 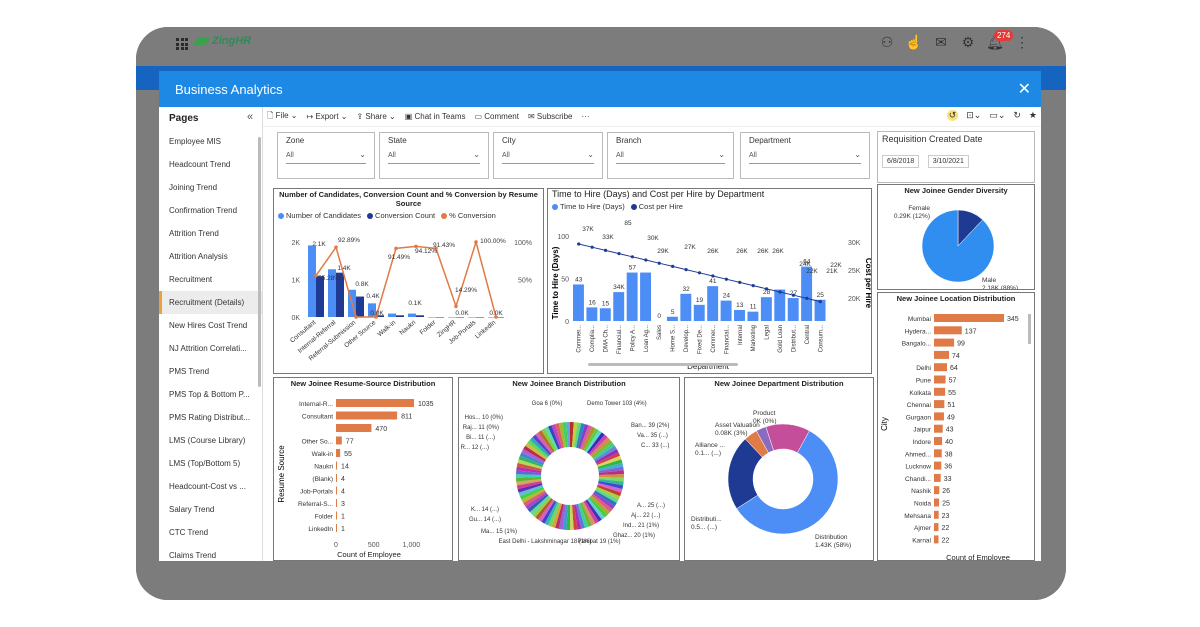 What do you see at coordinates (593, 302) in the screenshot?
I see `bar-label: 16` at bounding box center [593, 302].